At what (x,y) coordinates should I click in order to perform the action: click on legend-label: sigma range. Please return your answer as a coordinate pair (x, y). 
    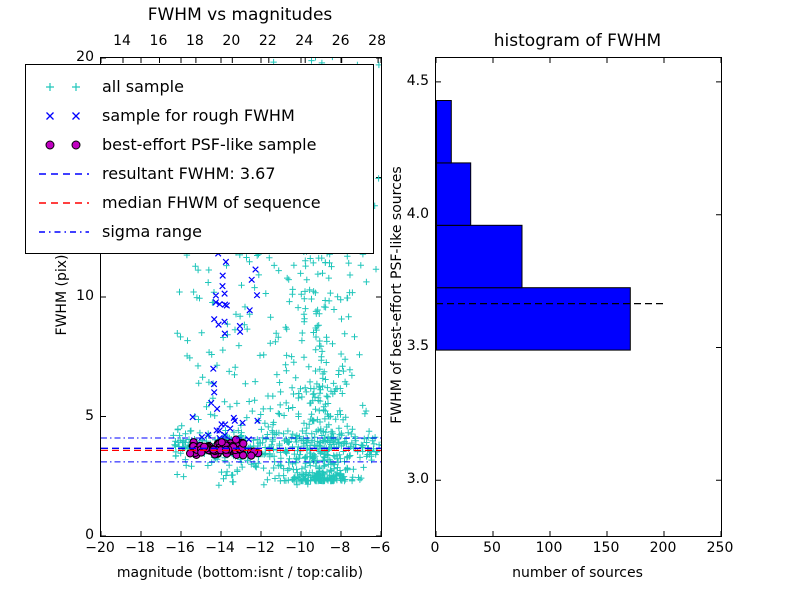
    Looking at the image, I should click on (152, 231).